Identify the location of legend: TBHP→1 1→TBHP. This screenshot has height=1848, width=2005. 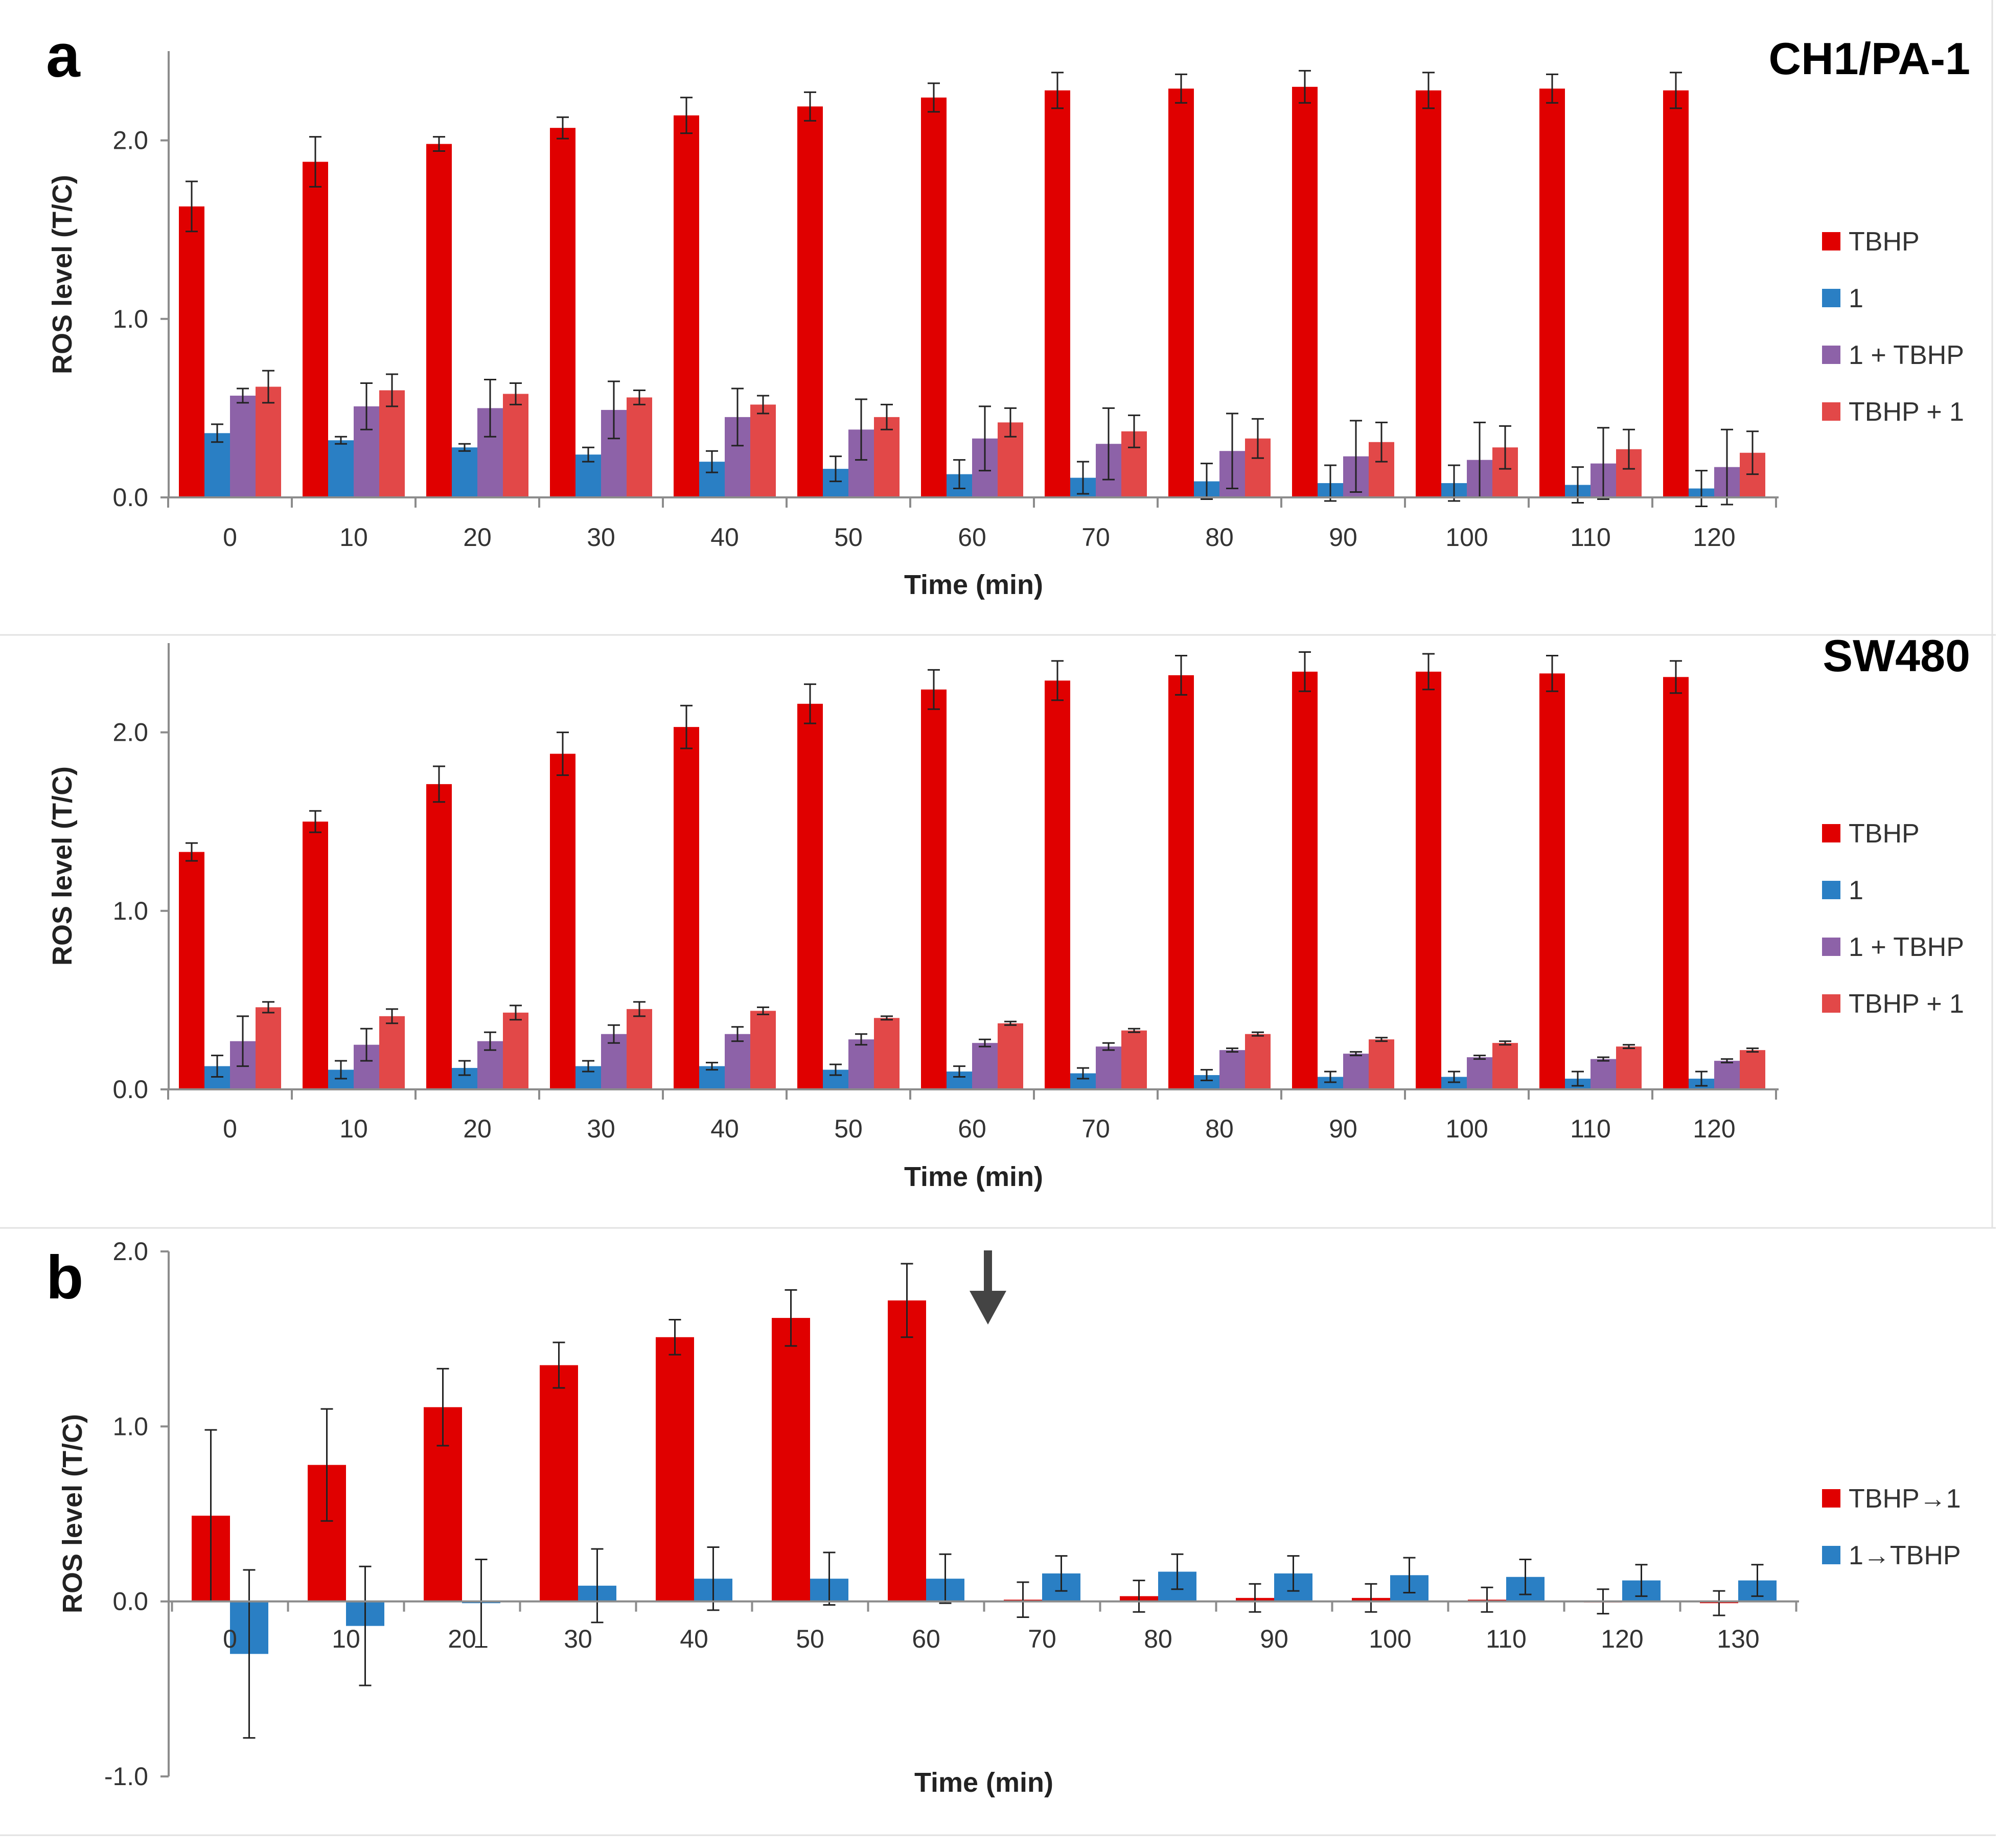
(1891, 1527).